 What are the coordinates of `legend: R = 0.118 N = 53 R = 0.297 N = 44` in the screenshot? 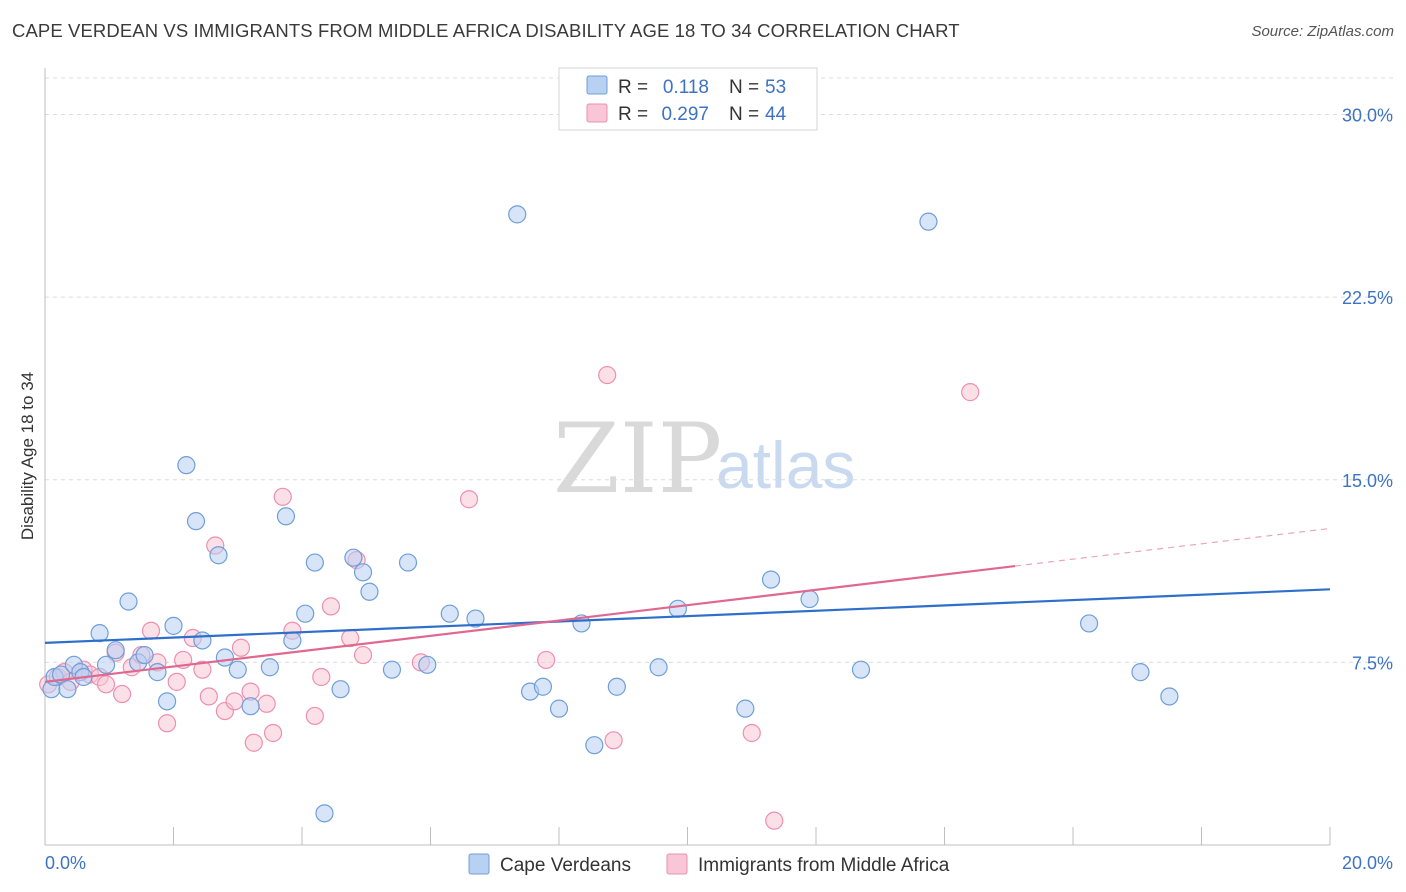 It's located at (688, 99).